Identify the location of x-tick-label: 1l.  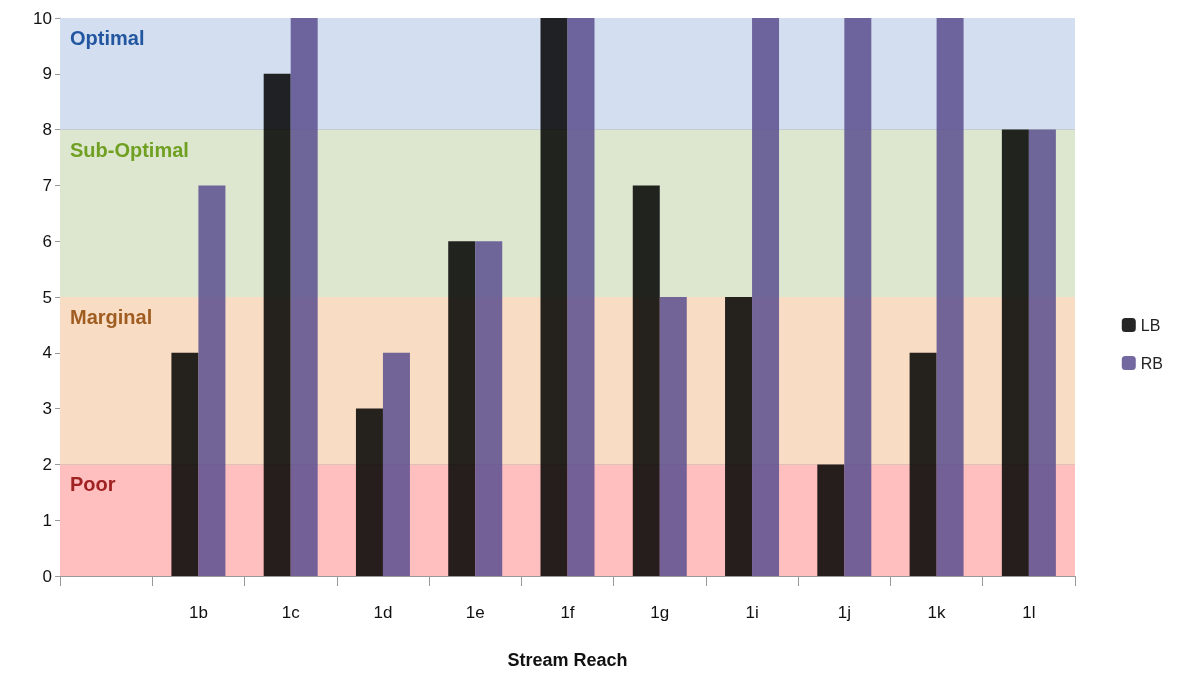
(1029, 612).